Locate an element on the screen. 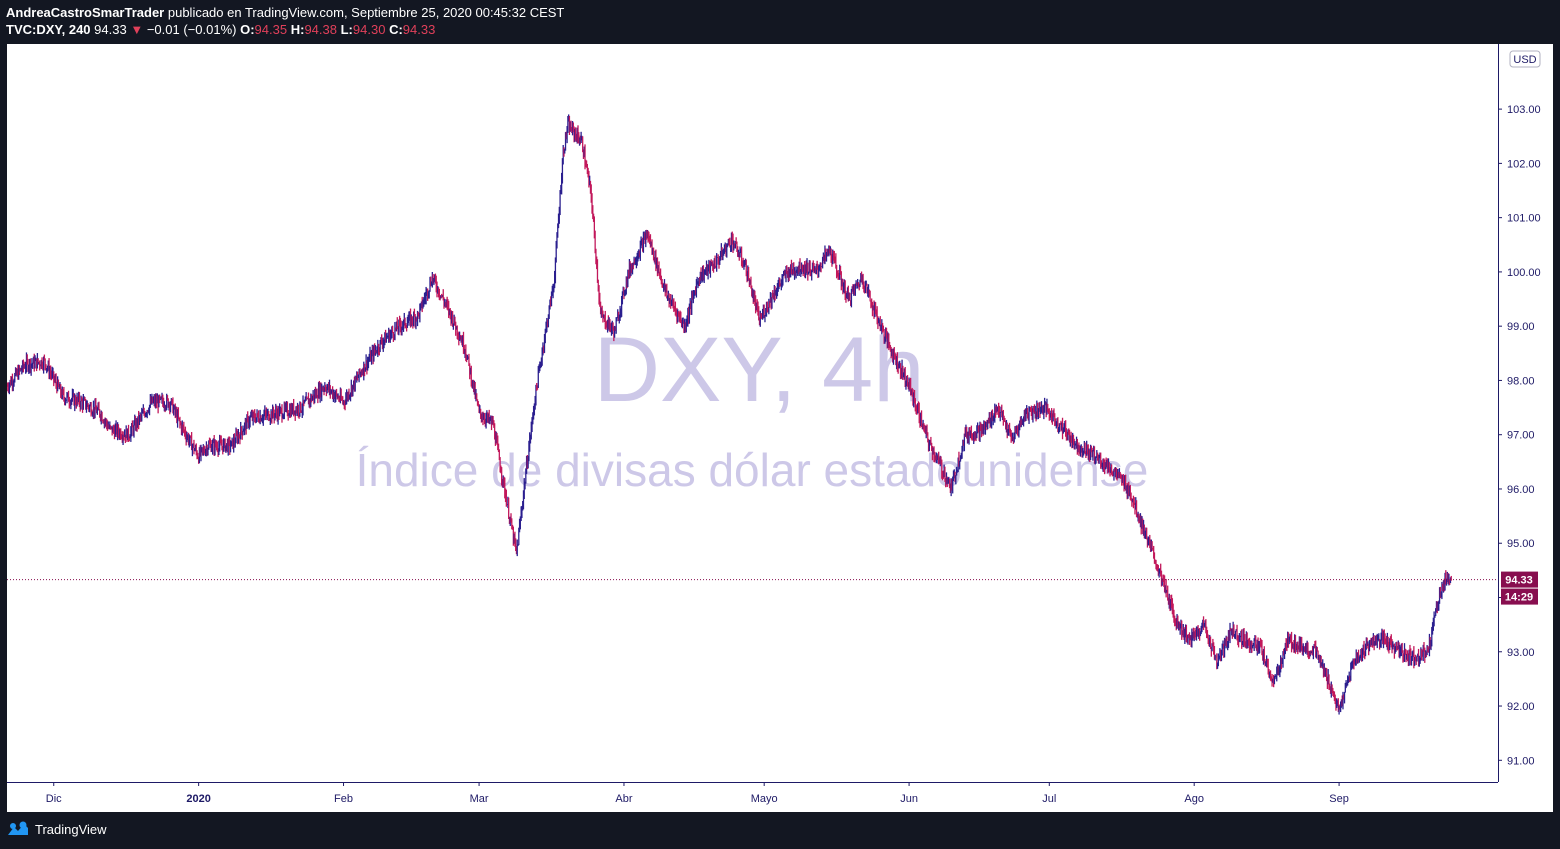  x-tick-label: Mayo is located at coordinates (764, 799).